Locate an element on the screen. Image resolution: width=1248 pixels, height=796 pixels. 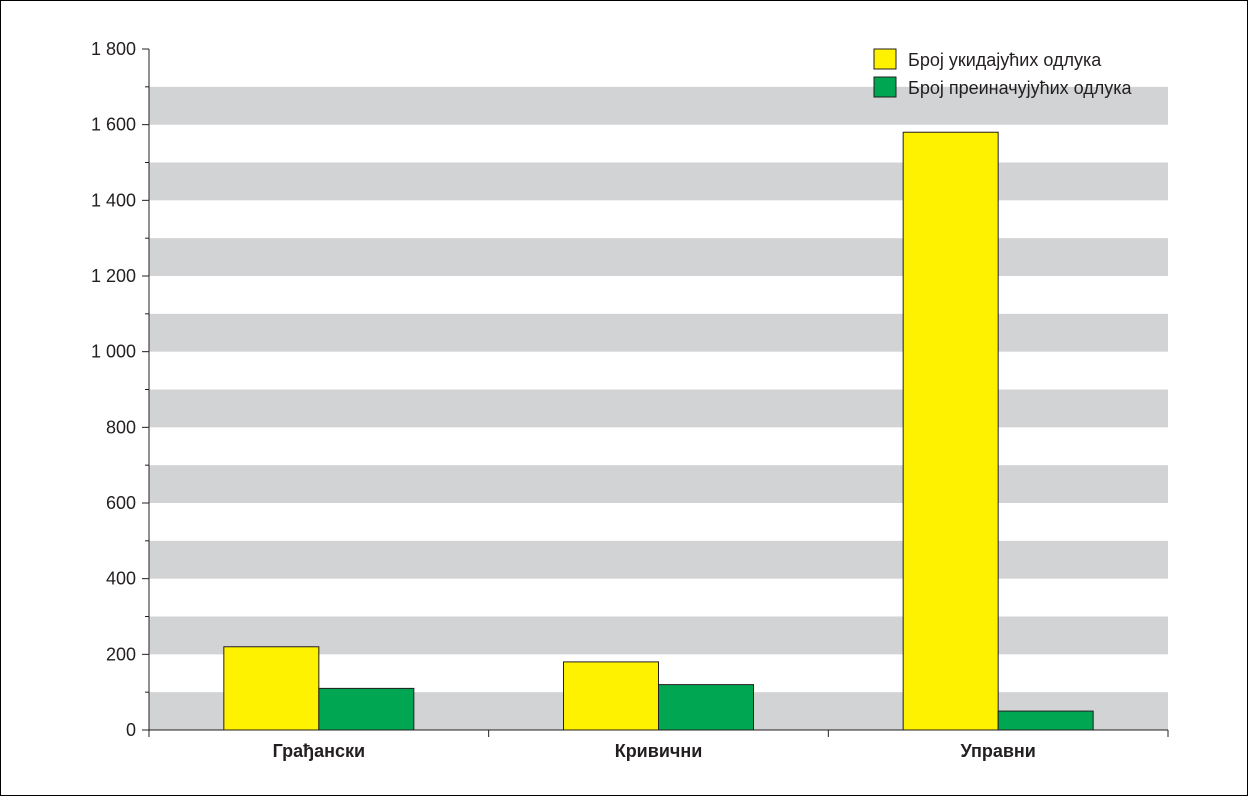
y-tick-label: 800 is located at coordinates (121, 427).